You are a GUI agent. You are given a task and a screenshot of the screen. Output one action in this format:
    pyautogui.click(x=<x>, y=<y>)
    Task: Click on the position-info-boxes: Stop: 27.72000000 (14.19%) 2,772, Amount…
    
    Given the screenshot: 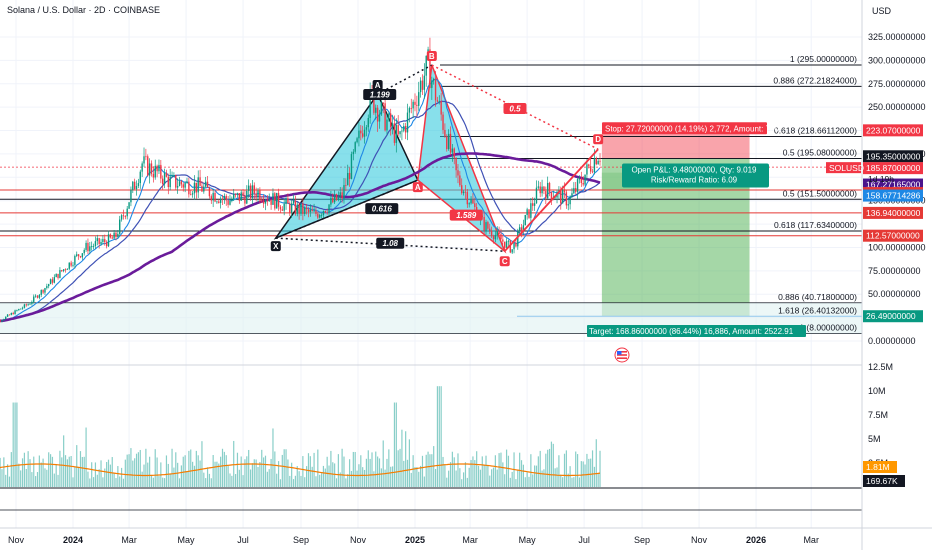 What is the action you would take?
    pyautogui.click(x=696, y=229)
    